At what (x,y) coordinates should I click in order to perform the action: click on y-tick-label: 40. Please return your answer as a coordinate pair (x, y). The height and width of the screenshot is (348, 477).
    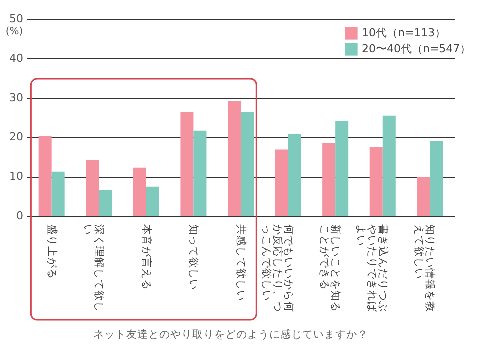
    Looking at the image, I should click on (17, 58).